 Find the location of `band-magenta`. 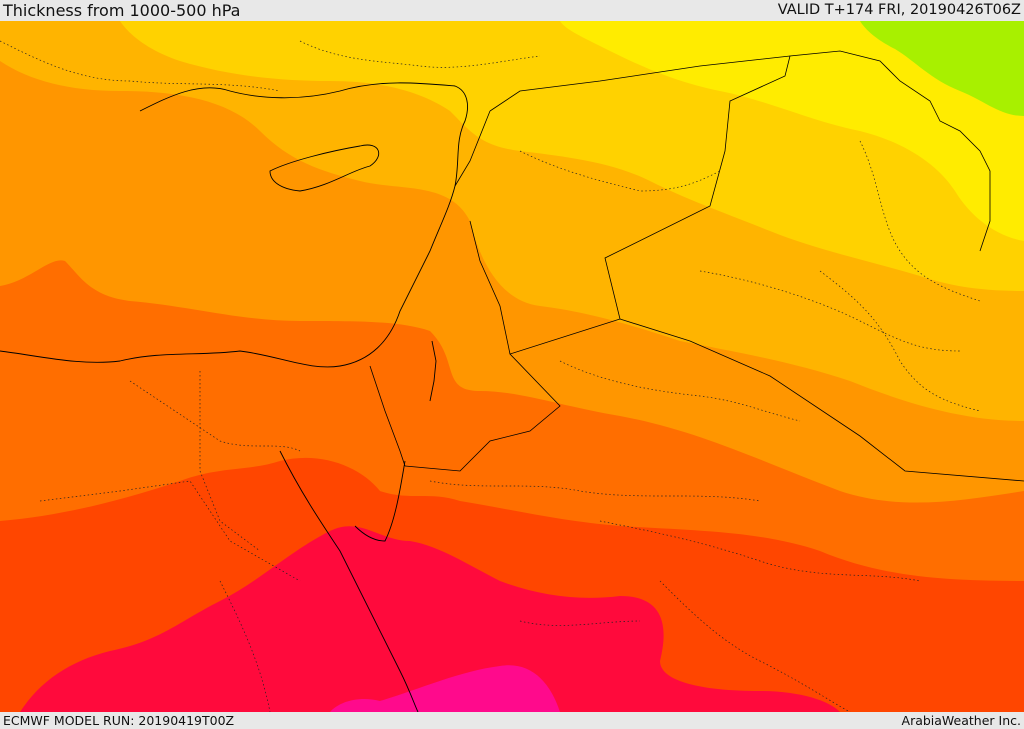

band-magenta is located at coordinates (445, 688).